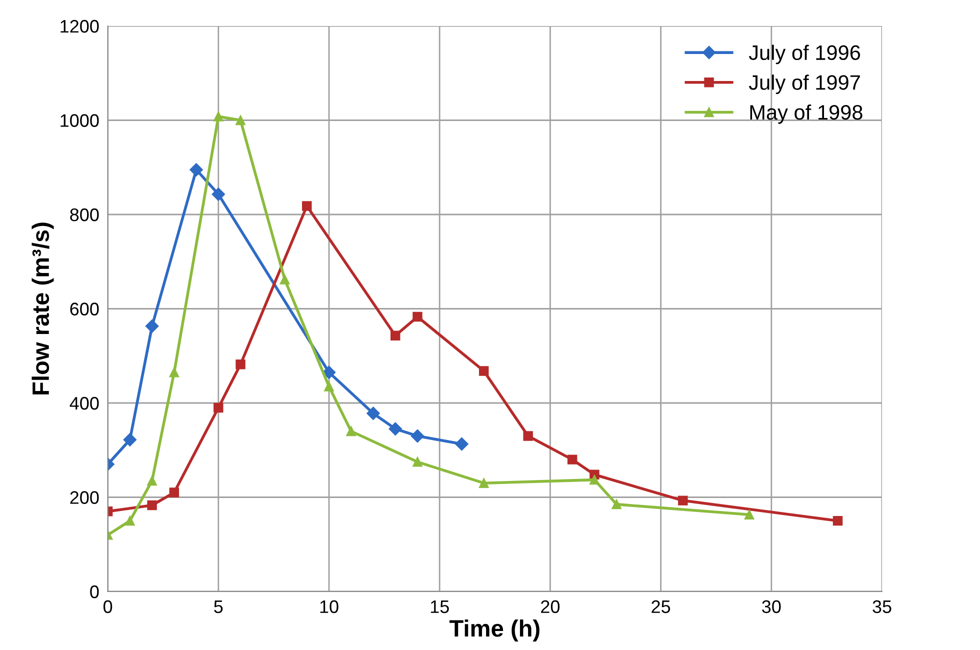 The width and height of the screenshot is (980, 650). Describe the element at coordinates (218, 607) in the screenshot. I see `x-tick-label: 5` at that location.